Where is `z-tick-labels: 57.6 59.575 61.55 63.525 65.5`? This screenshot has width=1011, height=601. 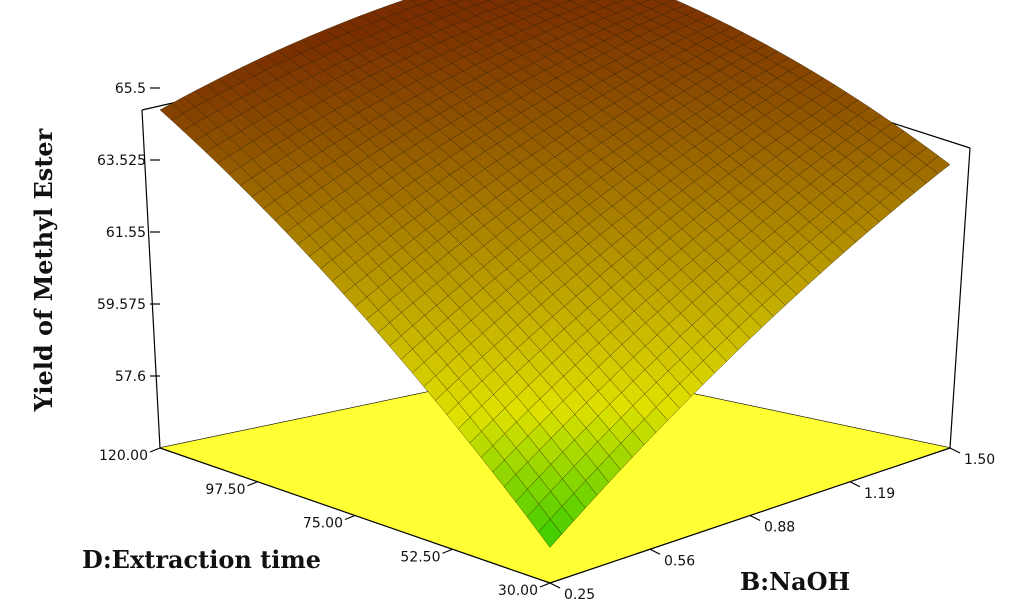 z-tick-labels: 57.6 59.575 61.55 63.525 65.5 is located at coordinates (121, 233).